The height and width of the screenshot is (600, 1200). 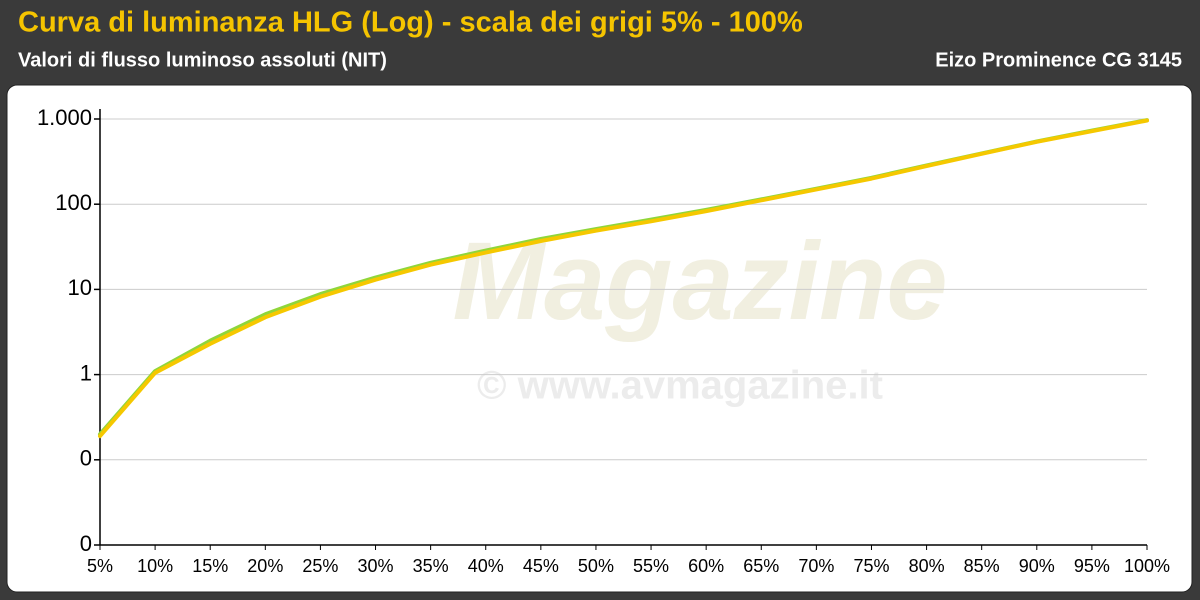 What do you see at coordinates (706, 566) in the screenshot?
I see `x-tick-label: 60%` at bounding box center [706, 566].